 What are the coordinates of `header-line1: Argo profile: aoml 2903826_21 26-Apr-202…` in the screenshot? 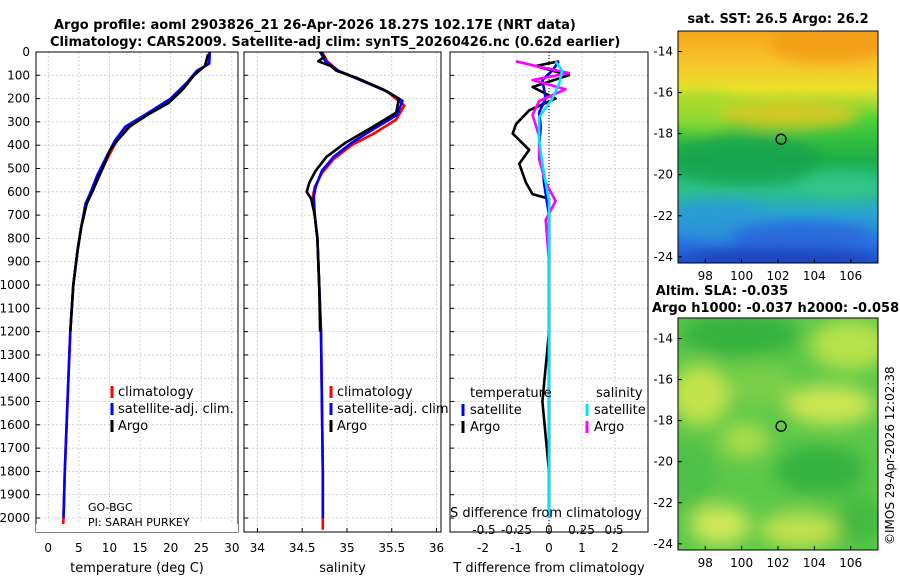 It's located at (315, 25).